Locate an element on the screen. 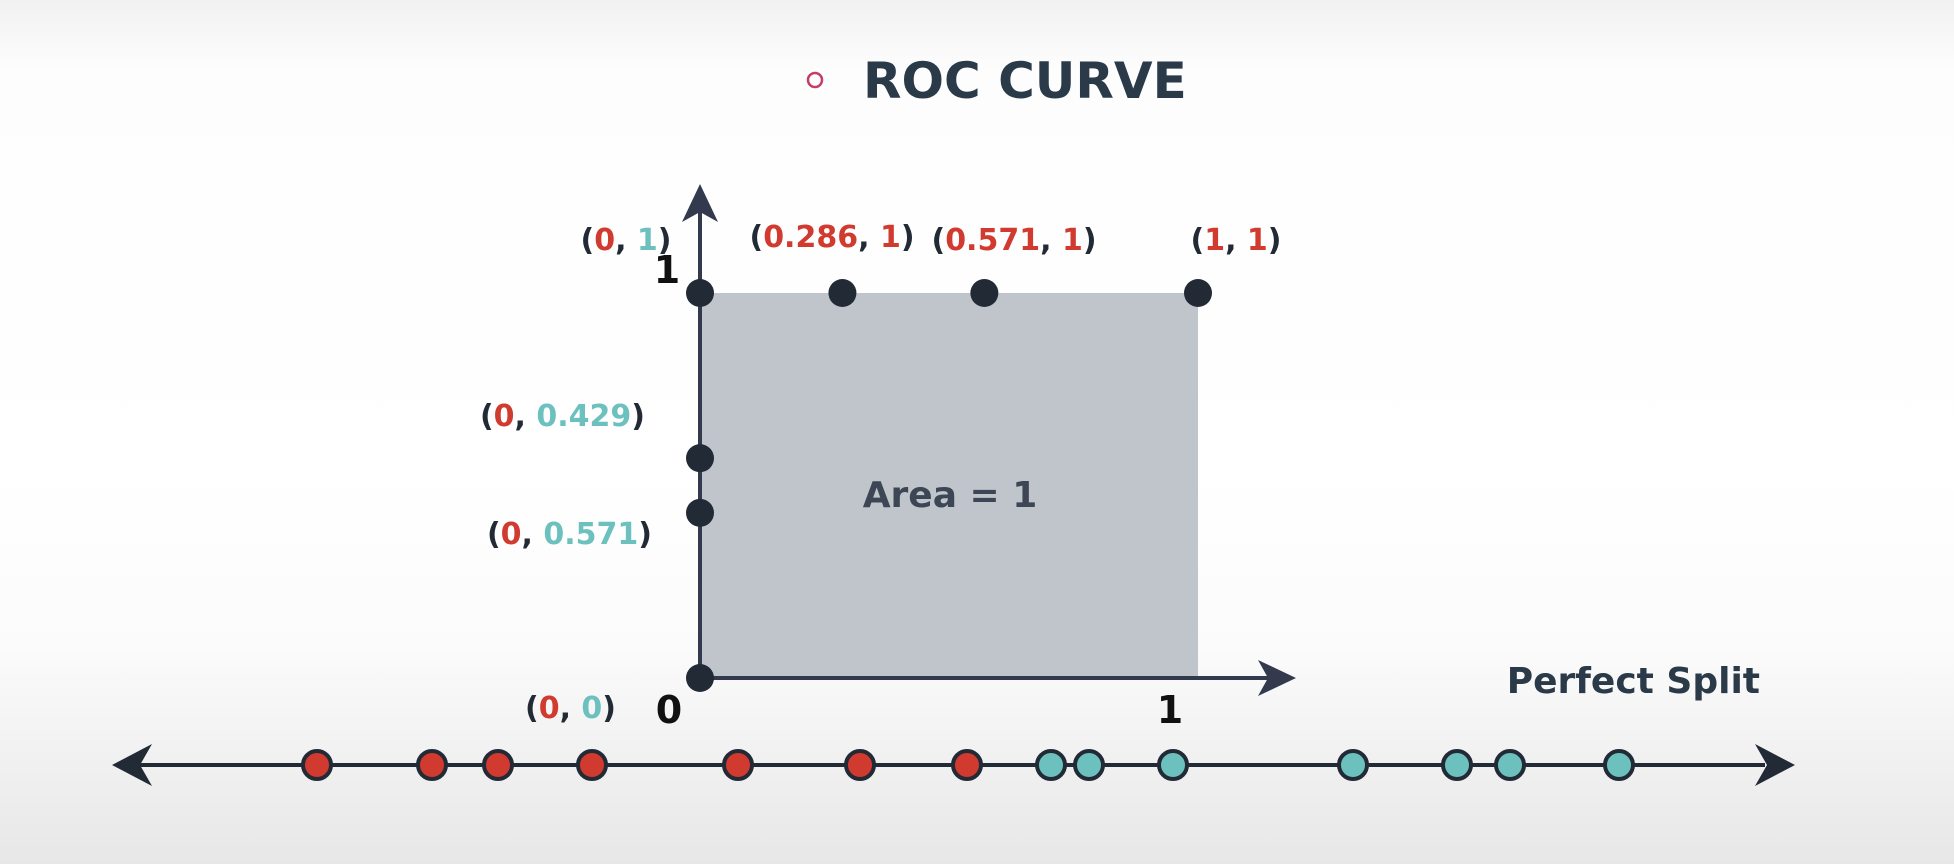 This screenshot has width=1954, height=864. title-text: ROC CURVE is located at coordinates (1025, 81).